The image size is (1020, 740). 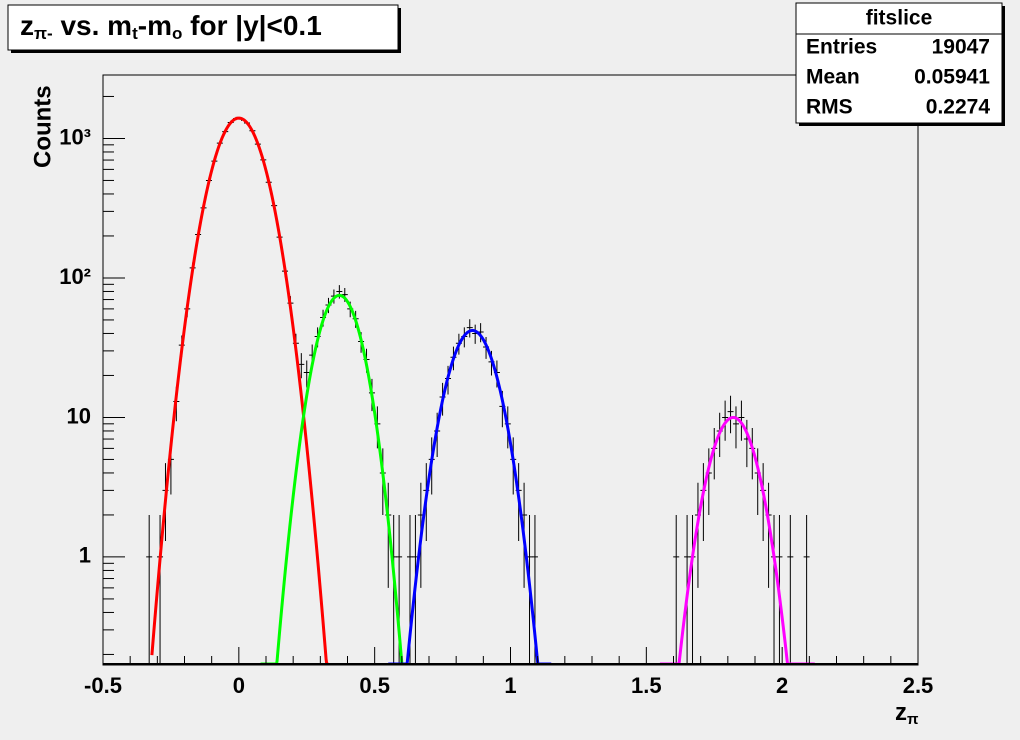 I want to click on stats-value: 0.05941, so click(x=952, y=77).